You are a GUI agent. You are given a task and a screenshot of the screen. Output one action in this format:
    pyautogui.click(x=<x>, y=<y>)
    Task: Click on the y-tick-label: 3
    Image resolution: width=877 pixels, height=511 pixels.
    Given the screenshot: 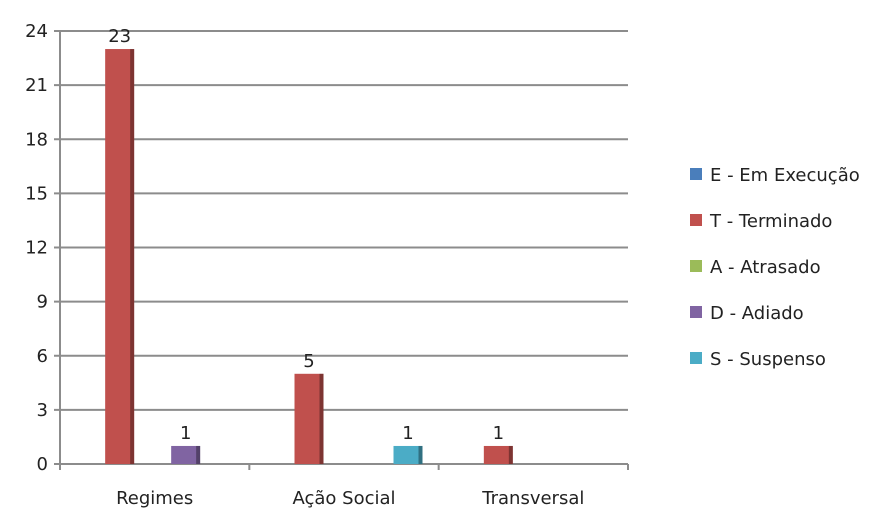 What is the action you would take?
    pyautogui.click(x=42, y=410)
    